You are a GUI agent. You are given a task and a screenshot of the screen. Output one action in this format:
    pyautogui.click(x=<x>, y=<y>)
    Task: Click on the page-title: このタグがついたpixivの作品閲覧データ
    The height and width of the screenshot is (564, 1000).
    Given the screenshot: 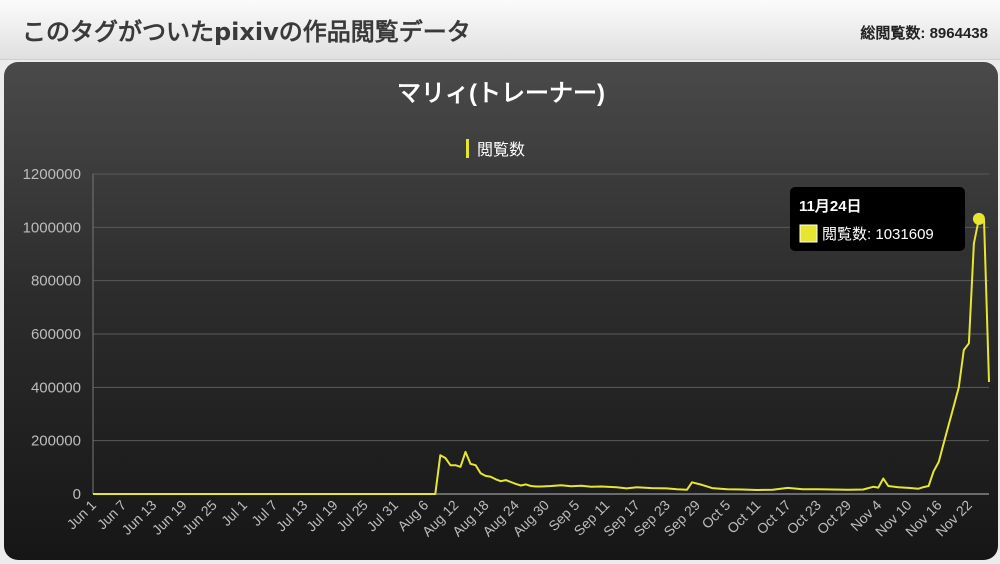 What is the action you would take?
    pyautogui.click(x=246, y=32)
    